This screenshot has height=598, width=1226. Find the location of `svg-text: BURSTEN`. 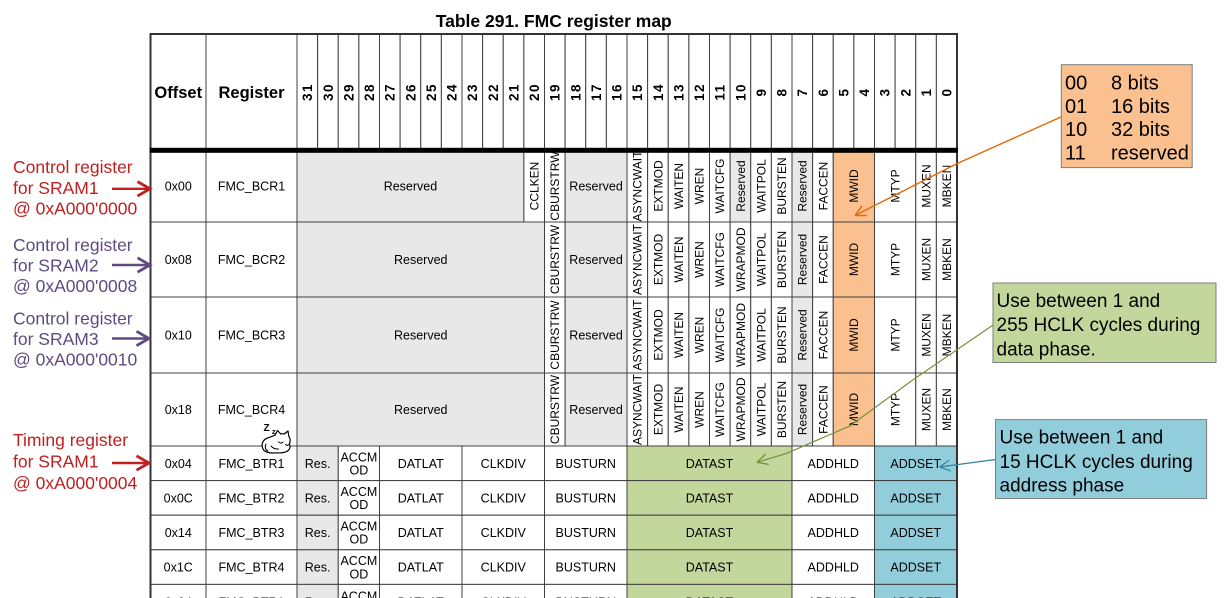

svg-text: BURSTEN is located at coordinates (782, 259).